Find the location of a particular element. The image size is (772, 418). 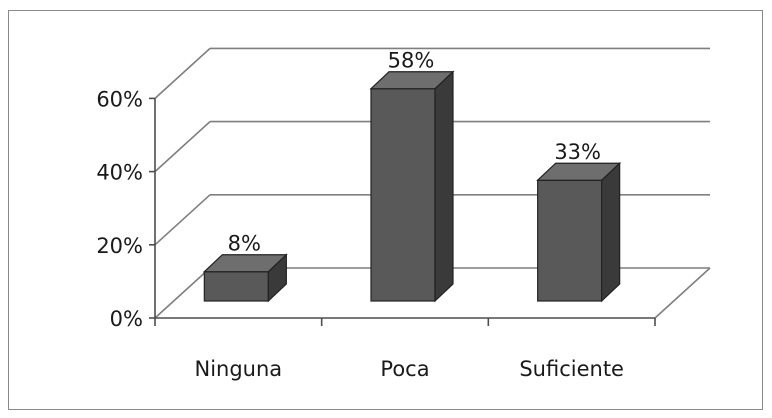

category-label: Suficiente is located at coordinates (571, 369).